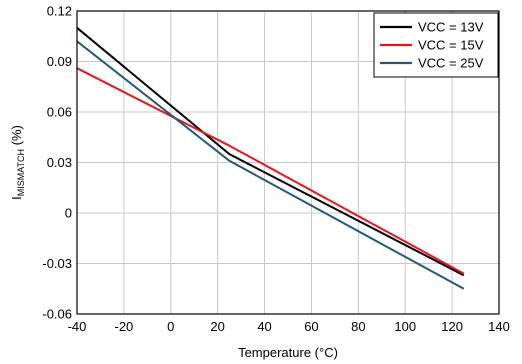  What do you see at coordinates (499, 326) in the screenshot?
I see `x-tick-label: 140` at bounding box center [499, 326].